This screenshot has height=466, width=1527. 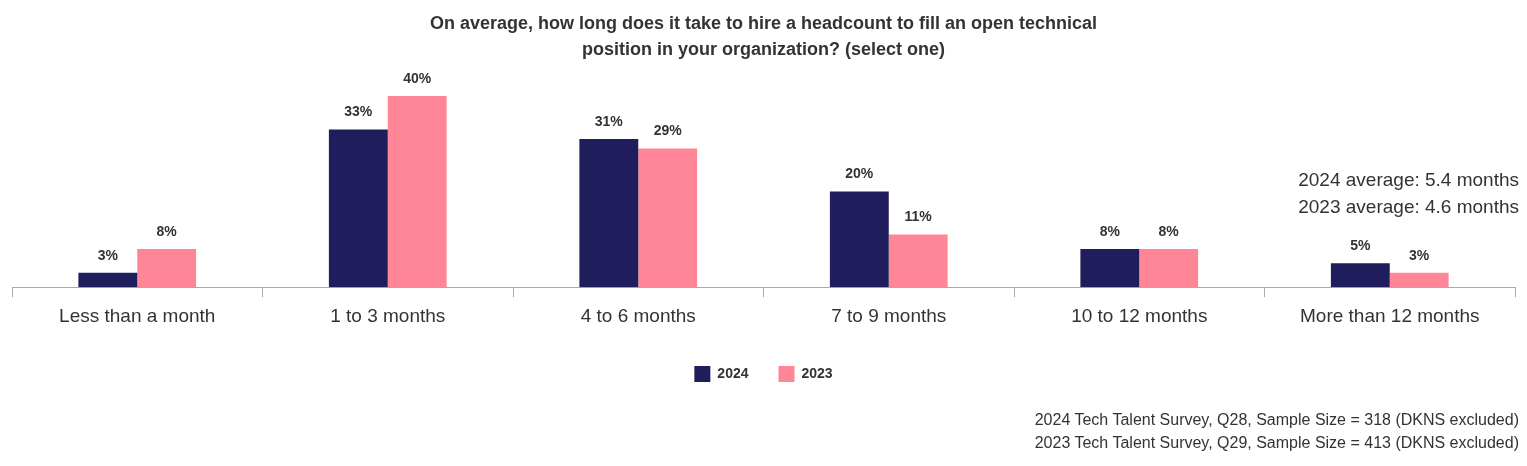 I want to click on data-label: 31%, so click(x=609, y=120).